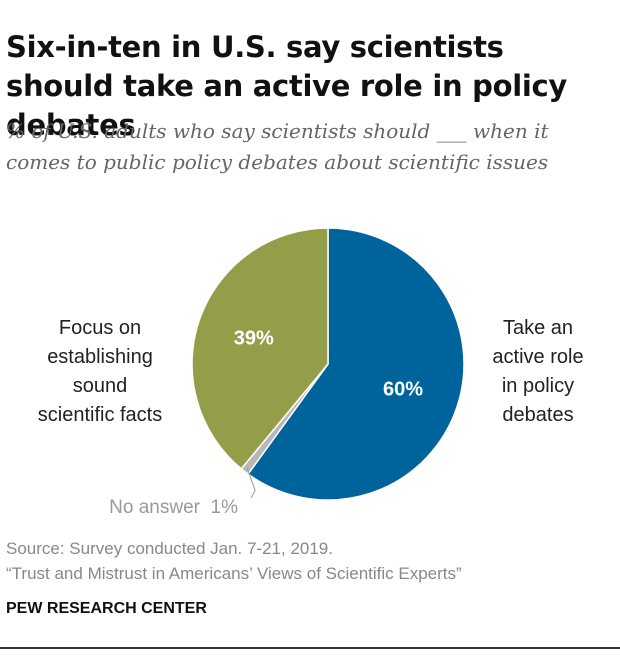 The width and height of the screenshot is (620, 658). What do you see at coordinates (106, 608) in the screenshot?
I see `brand-logo-text: PEW RESEARCH CENTER` at bounding box center [106, 608].